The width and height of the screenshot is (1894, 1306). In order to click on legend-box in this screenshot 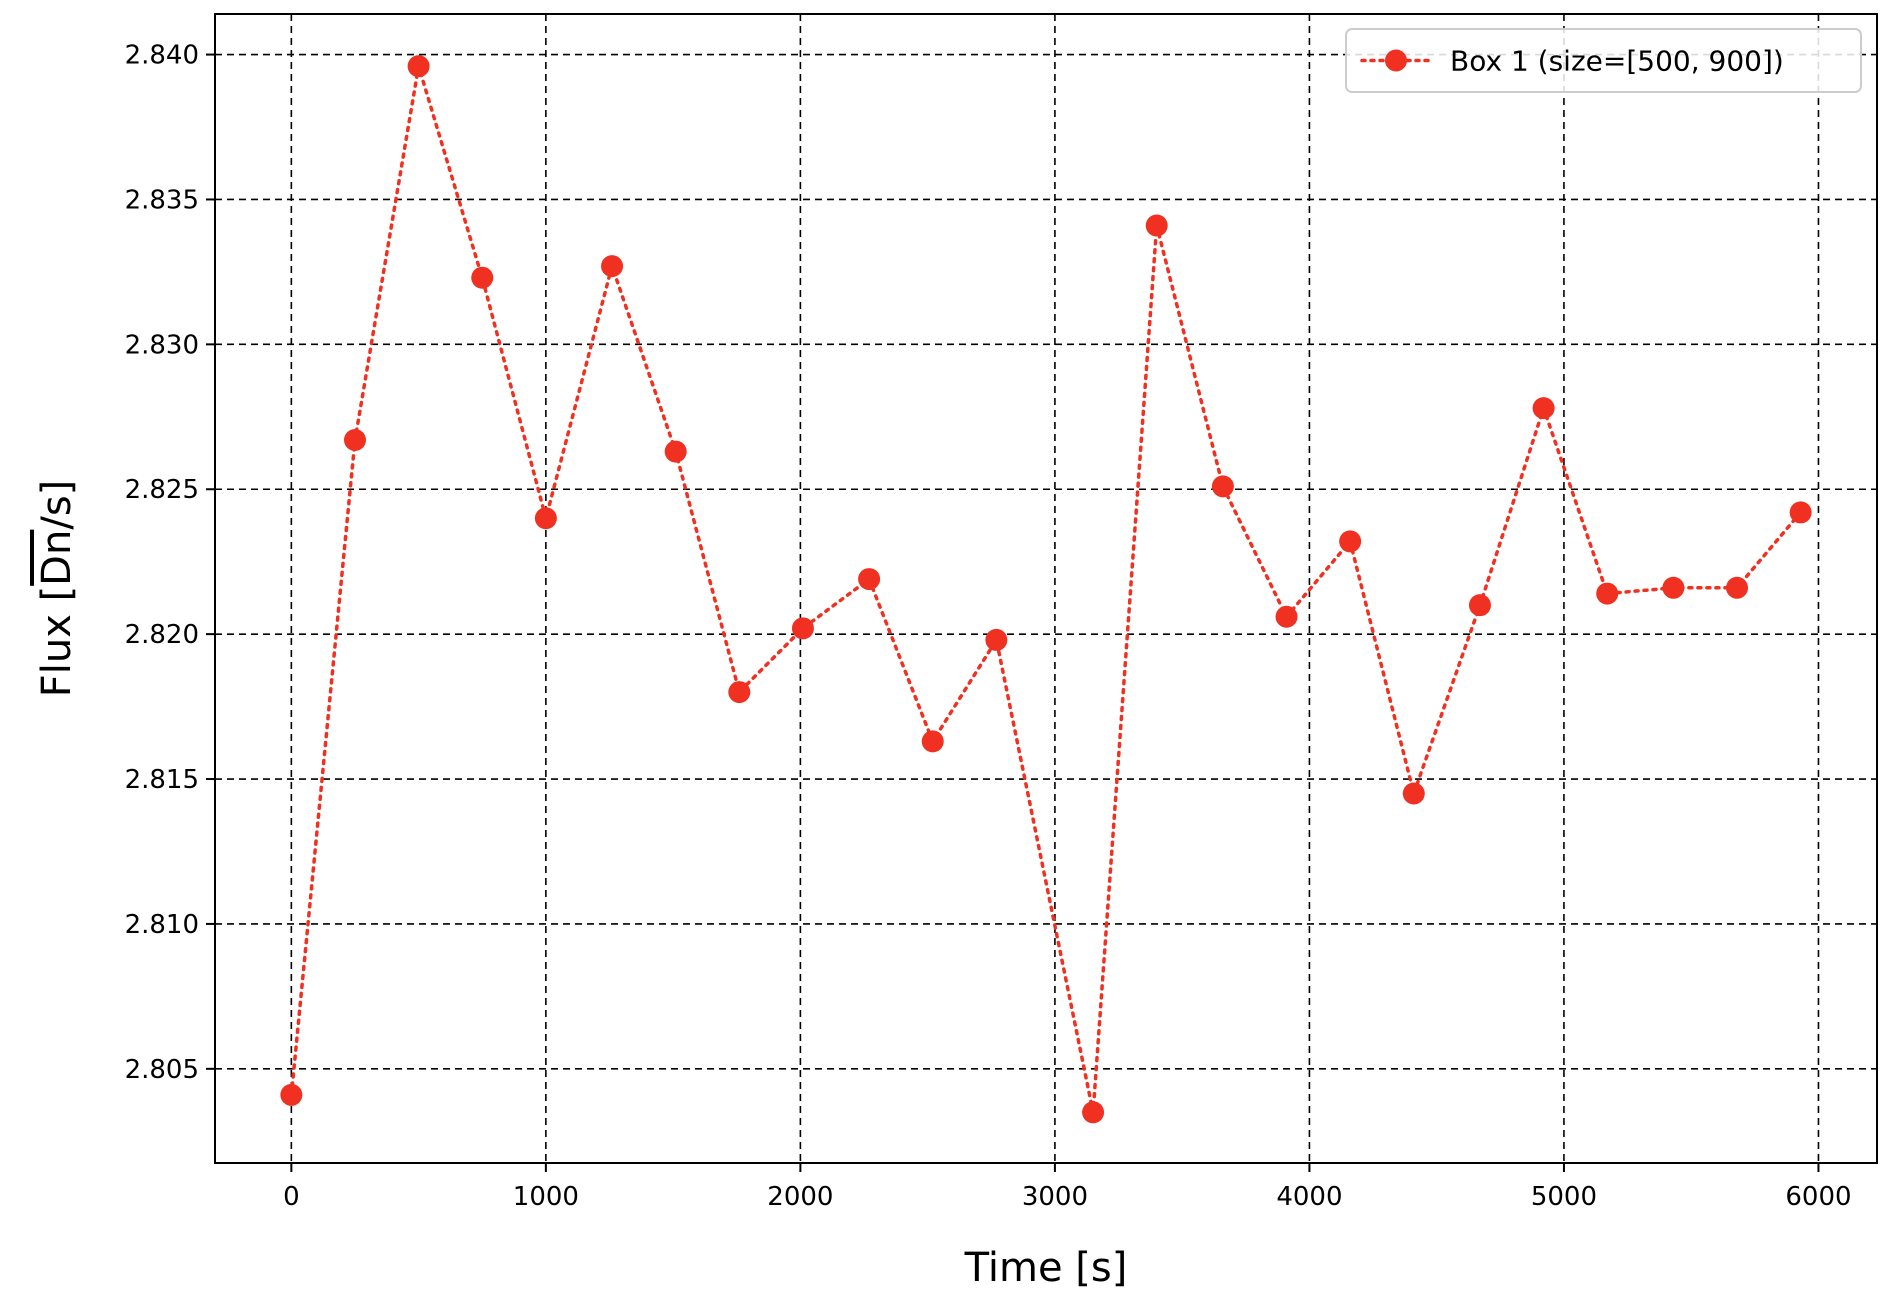, I will do `click(1603, 60)`.